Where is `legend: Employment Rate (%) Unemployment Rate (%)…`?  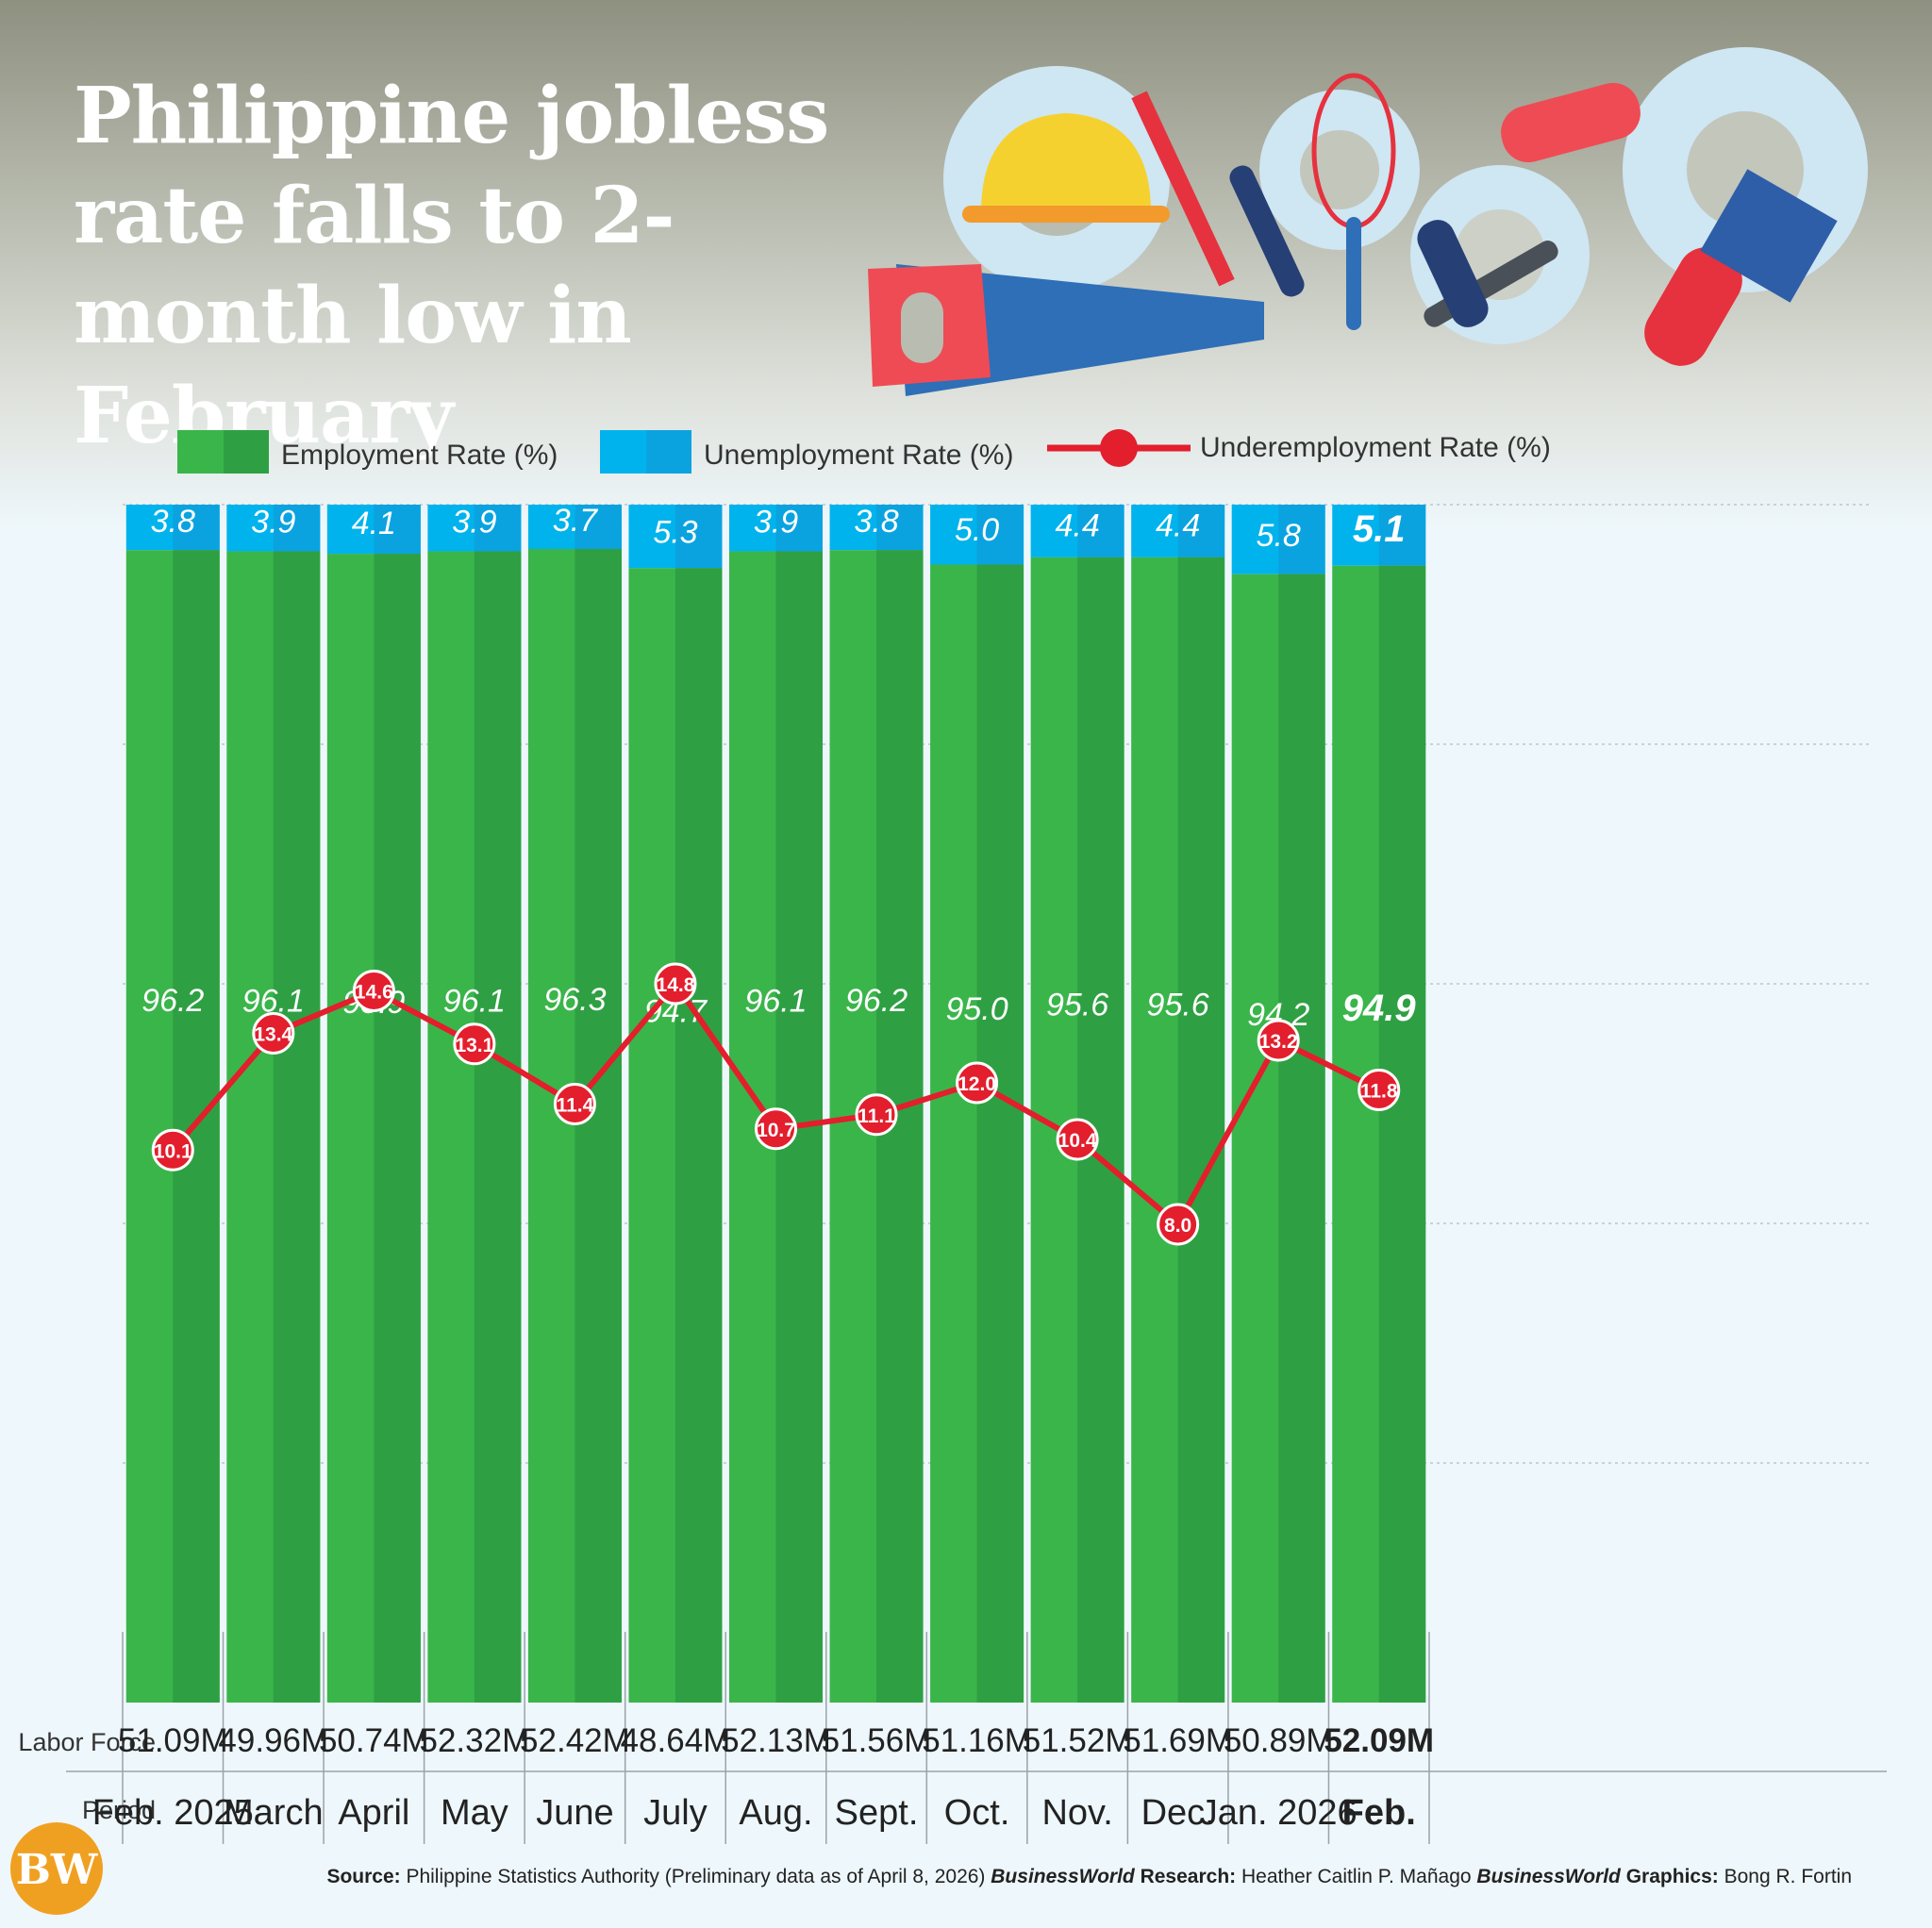
legend: Employment Rate (%) Unemployment Rate (%)… is located at coordinates (864, 451).